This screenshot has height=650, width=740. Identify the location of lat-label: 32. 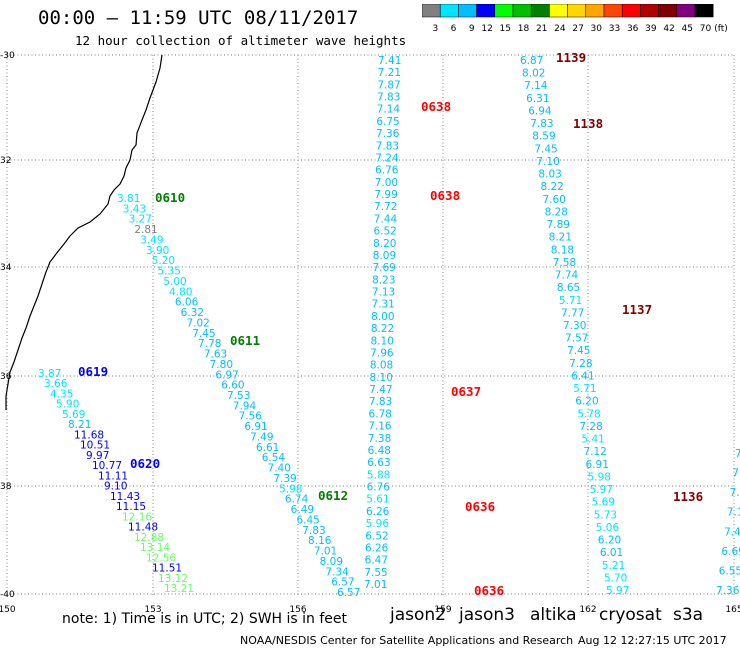
(5, 161).